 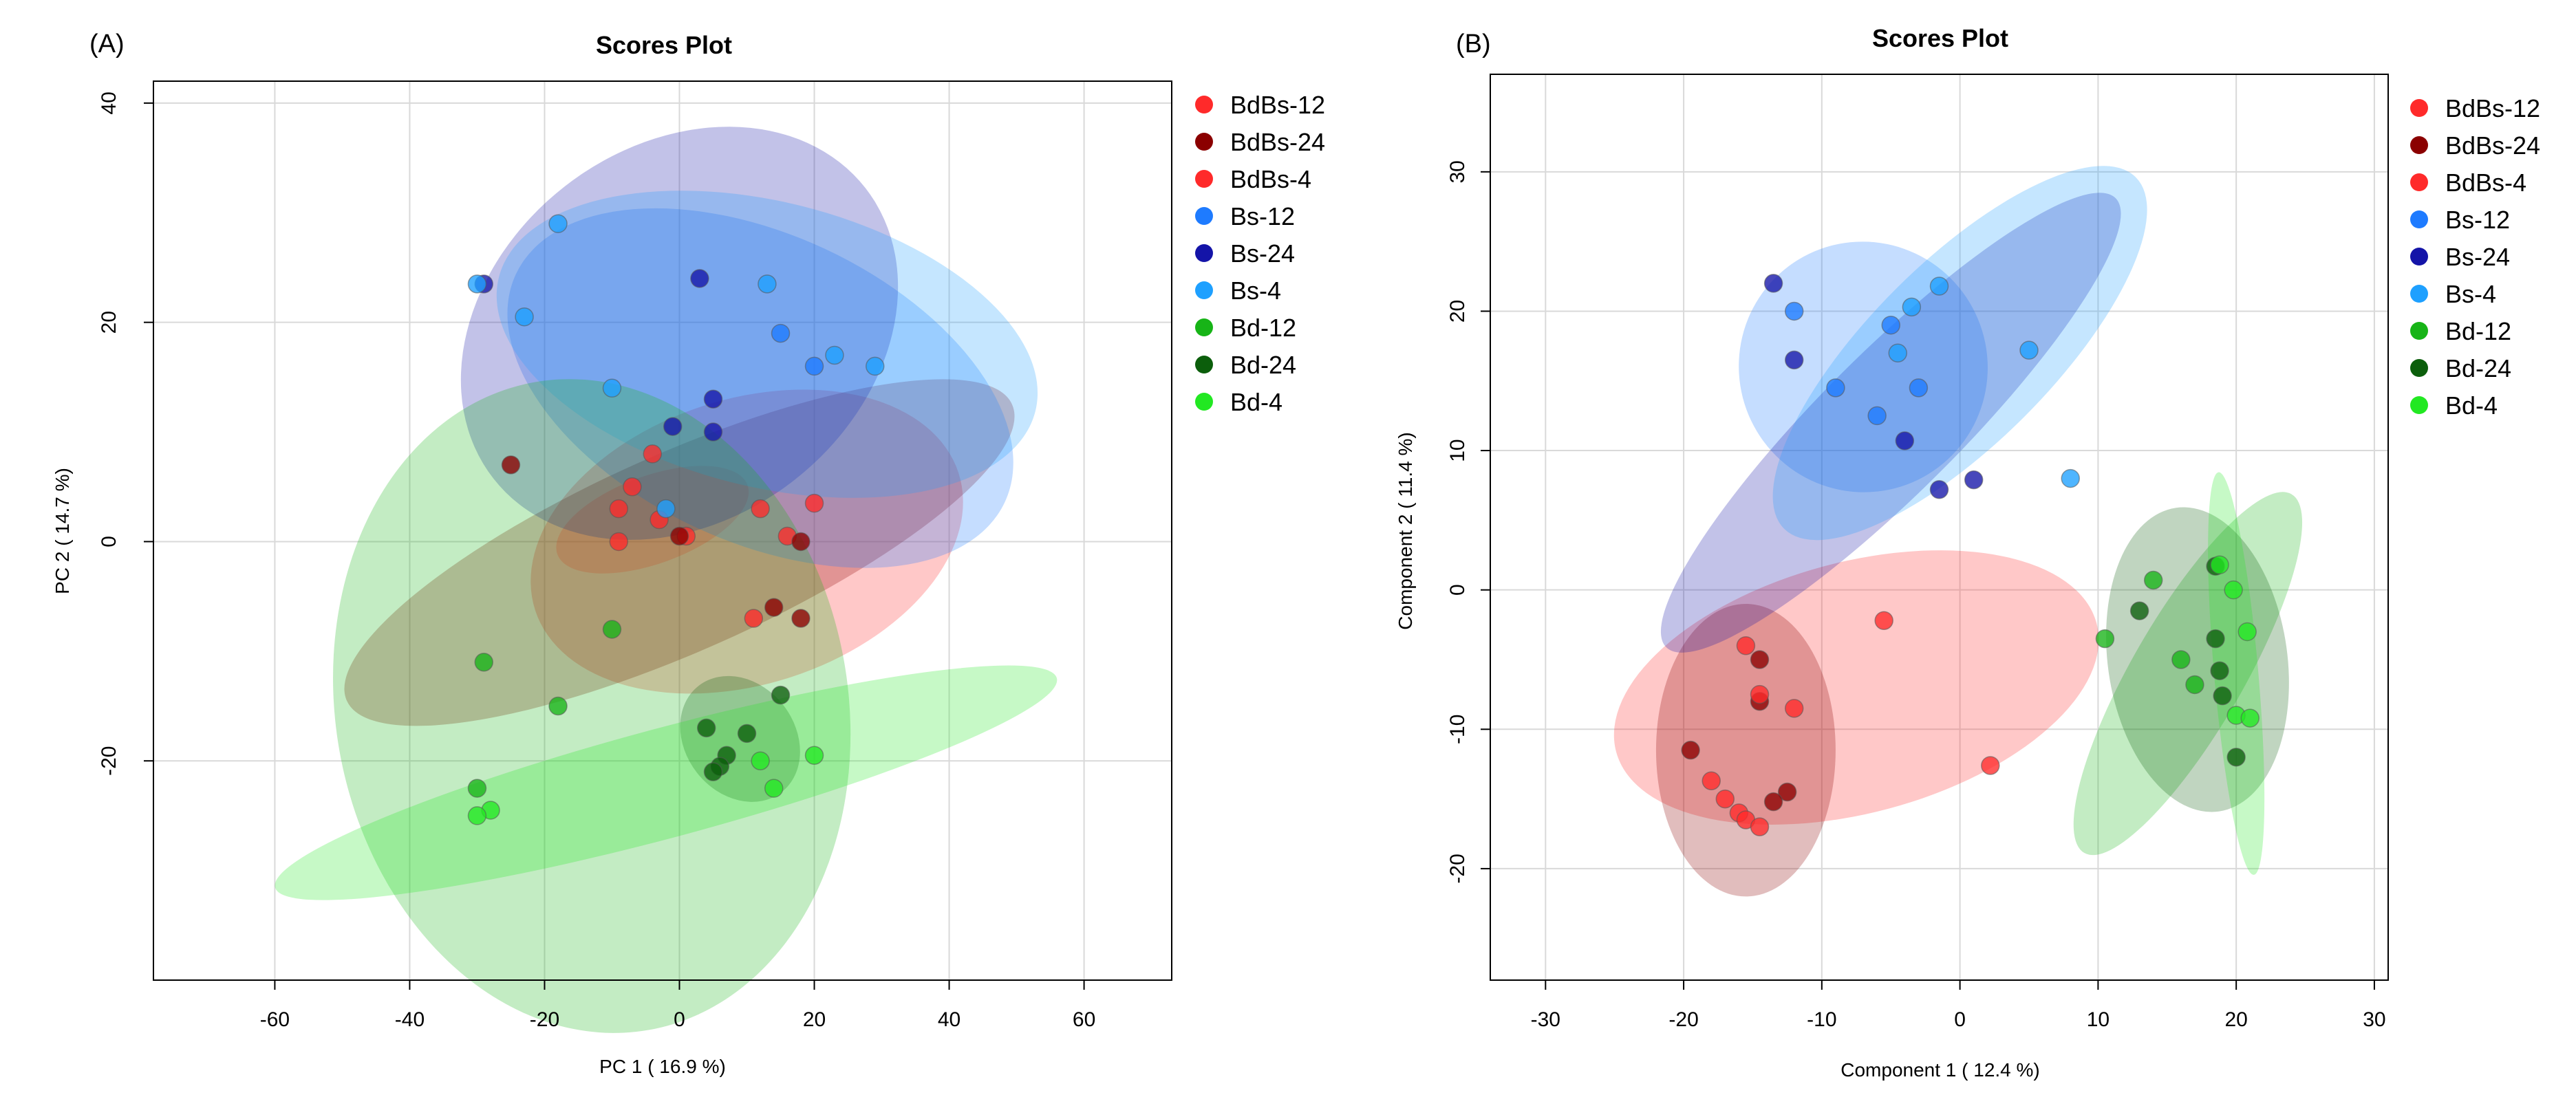 What do you see at coordinates (2235, 1019) in the screenshot?
I see `panel-b-x-tick-label: 20` at bounding box center [2235, 1019].